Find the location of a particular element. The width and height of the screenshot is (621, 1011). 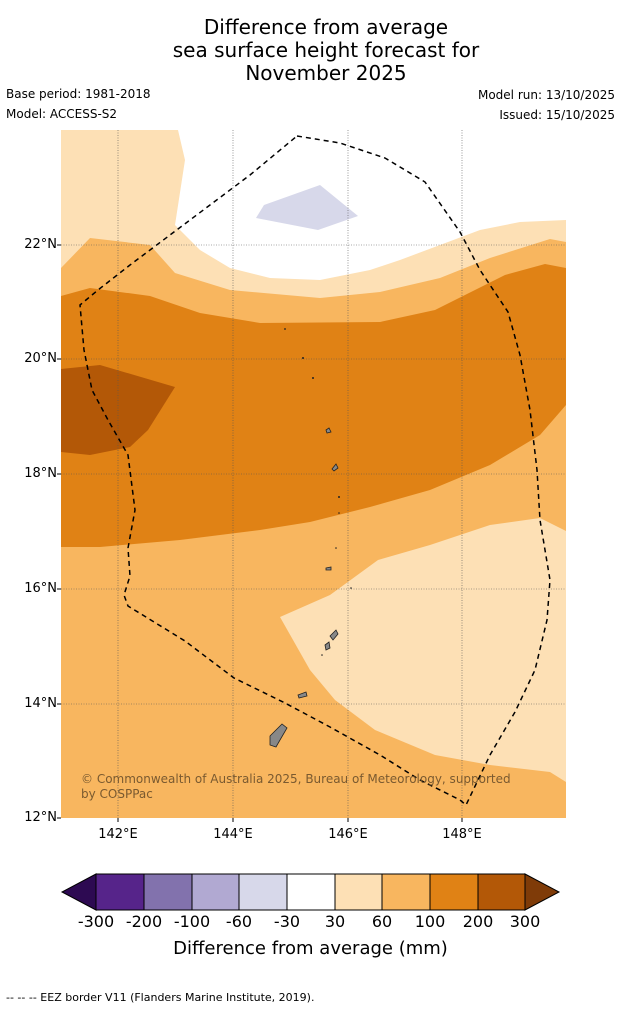

lat-label: 16°N is located at coordinates (40, 588).